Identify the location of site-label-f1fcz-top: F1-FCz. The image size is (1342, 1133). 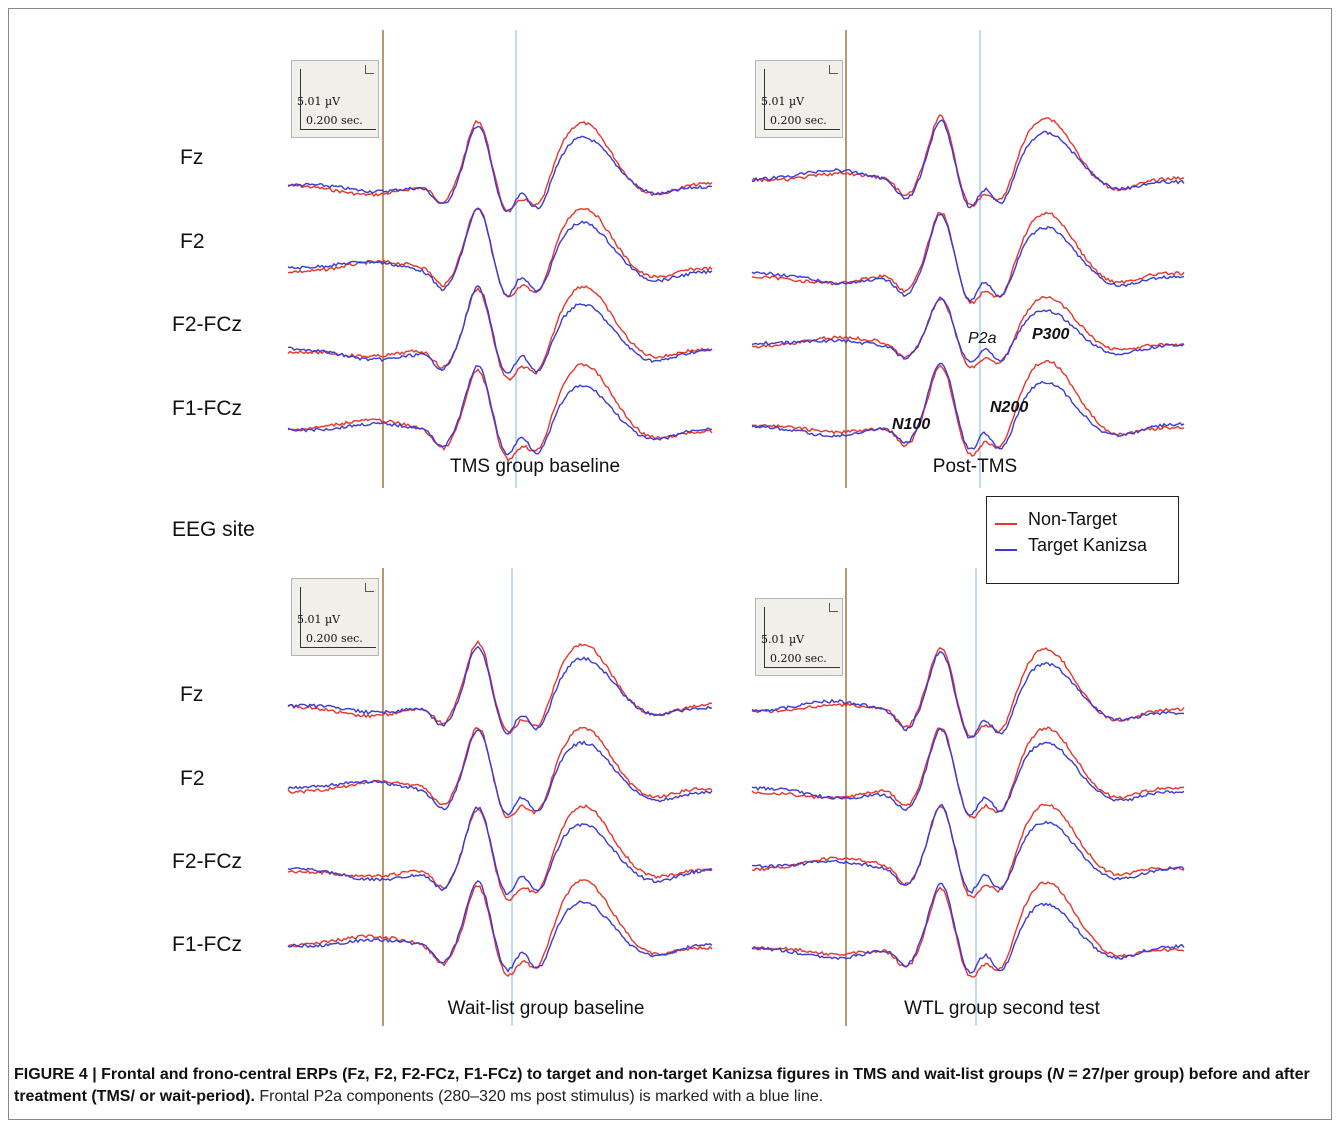
(207, 408).